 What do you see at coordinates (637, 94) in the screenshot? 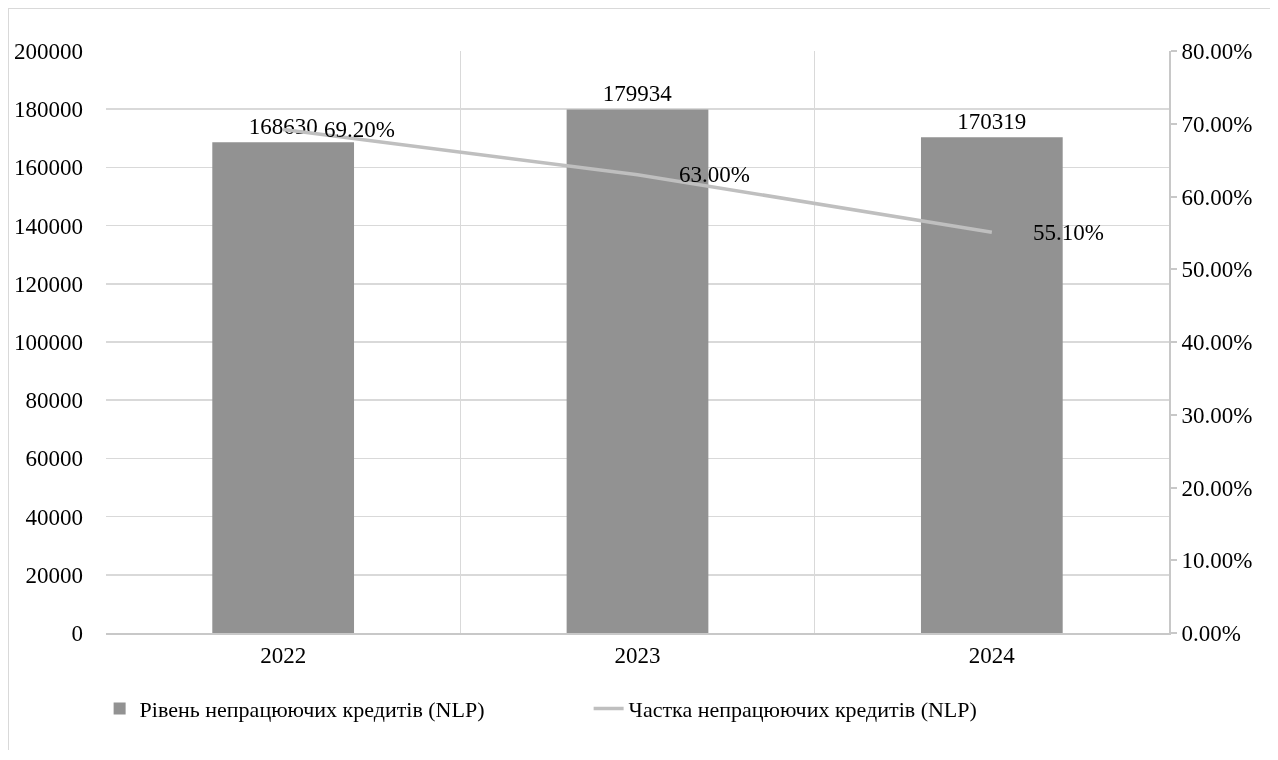
I see `data-label: 179934` at bounding box center [637, 94].